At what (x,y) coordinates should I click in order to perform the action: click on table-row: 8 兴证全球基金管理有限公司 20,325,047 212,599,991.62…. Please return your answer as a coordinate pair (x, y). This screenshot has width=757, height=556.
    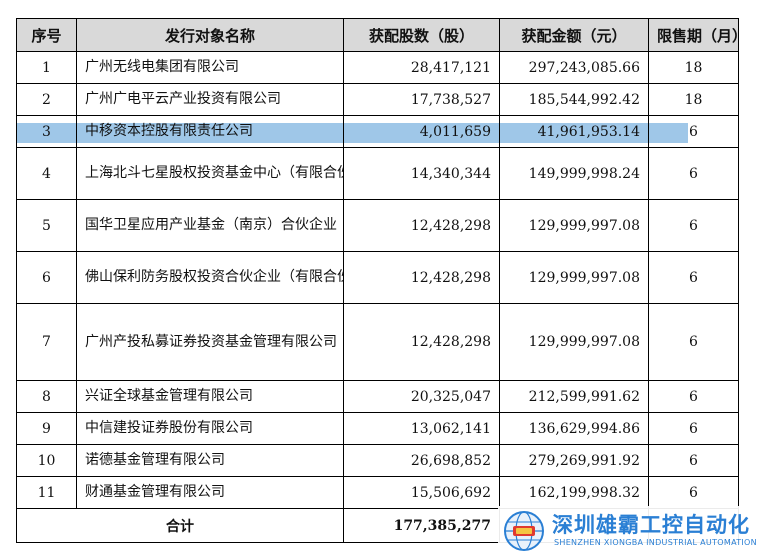
    Looking at the image, I should click on (377, 396).